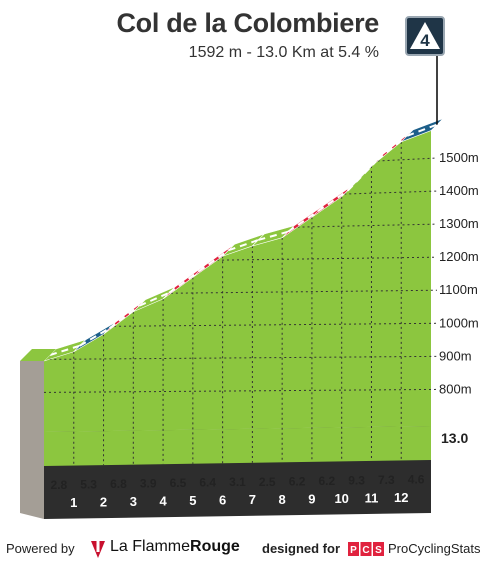 This screenshot has width=495, height=565. What do you see at coordinates (401, 497) in the screenshot?
I see `km-marker-label: 12` at bounding box center [401, 497].